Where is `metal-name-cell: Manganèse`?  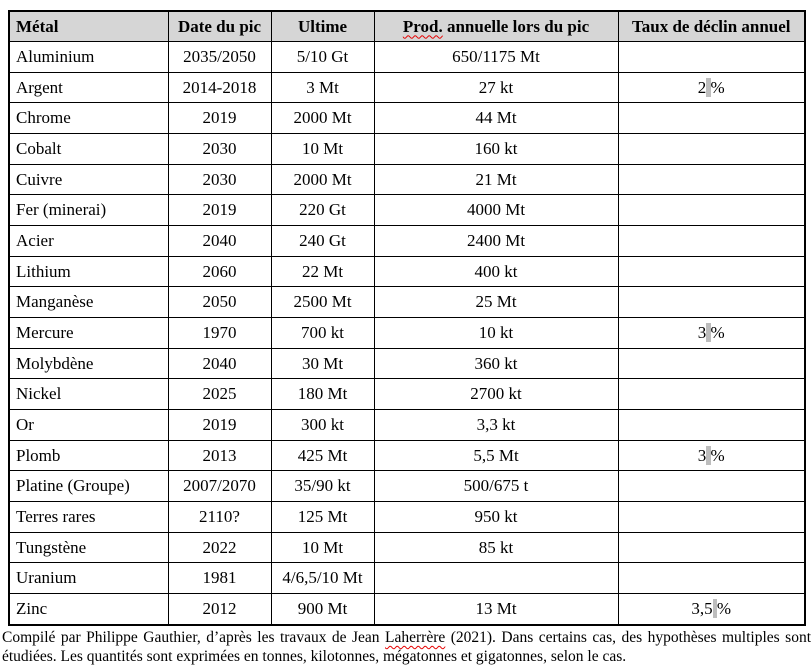 metal-name-cell: Manganèse is located at coordinates (88, 302).